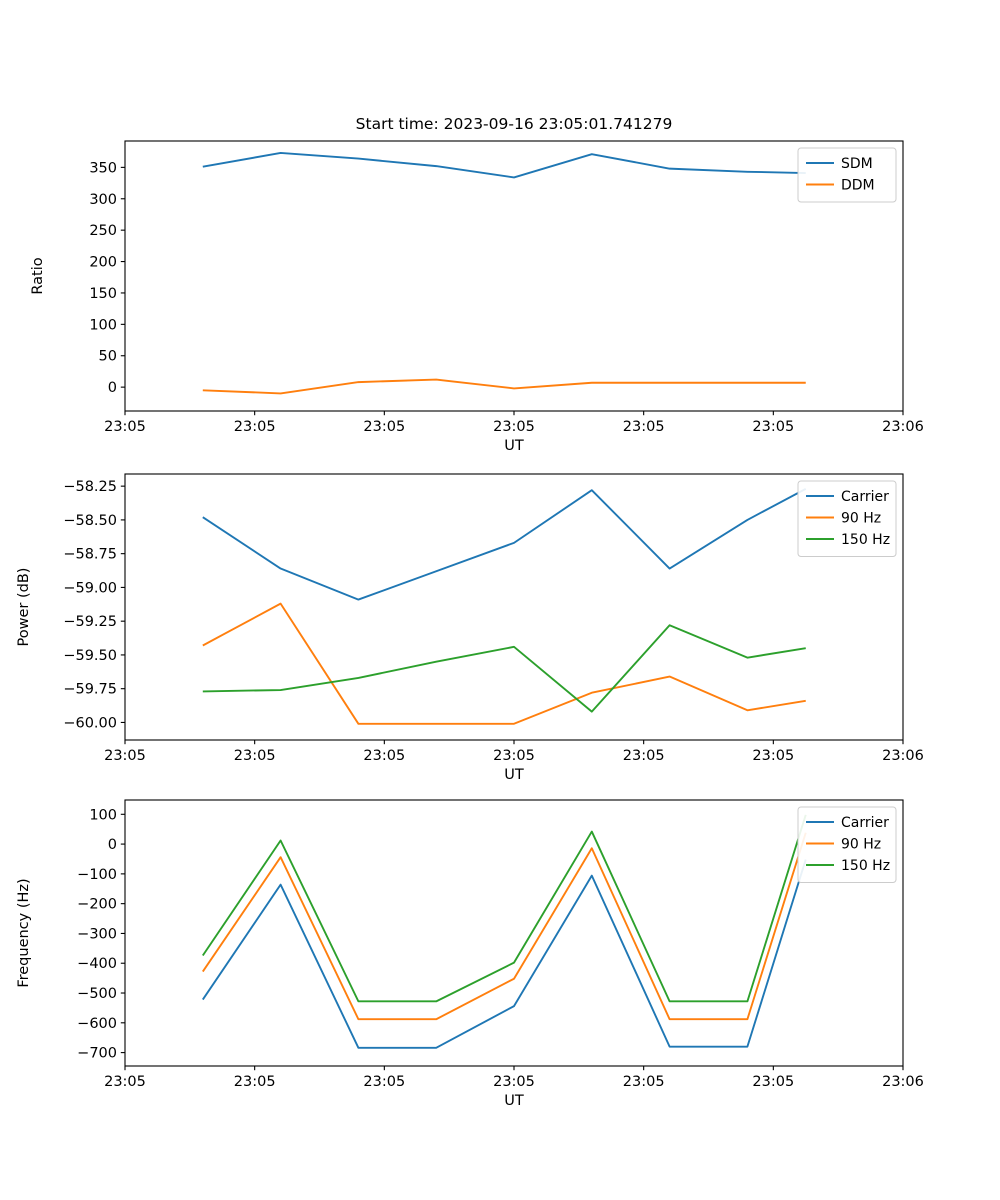  Describe the element at coordinates (504, 386) in the screenshot. I see `data-line-ddm` at that location.